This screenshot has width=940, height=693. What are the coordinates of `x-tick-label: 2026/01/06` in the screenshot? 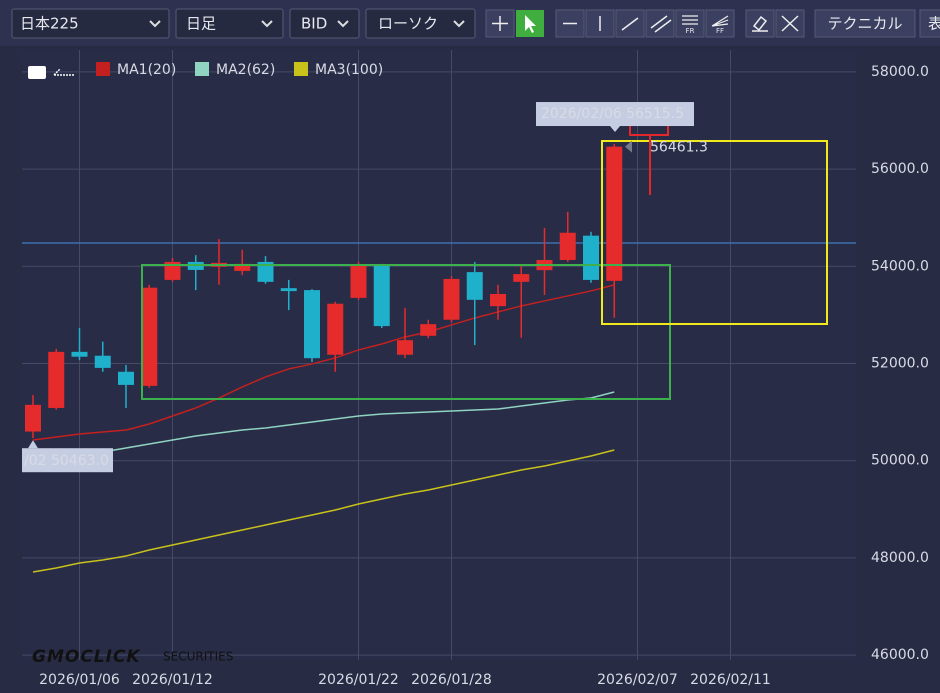 It's located at (79, 680).